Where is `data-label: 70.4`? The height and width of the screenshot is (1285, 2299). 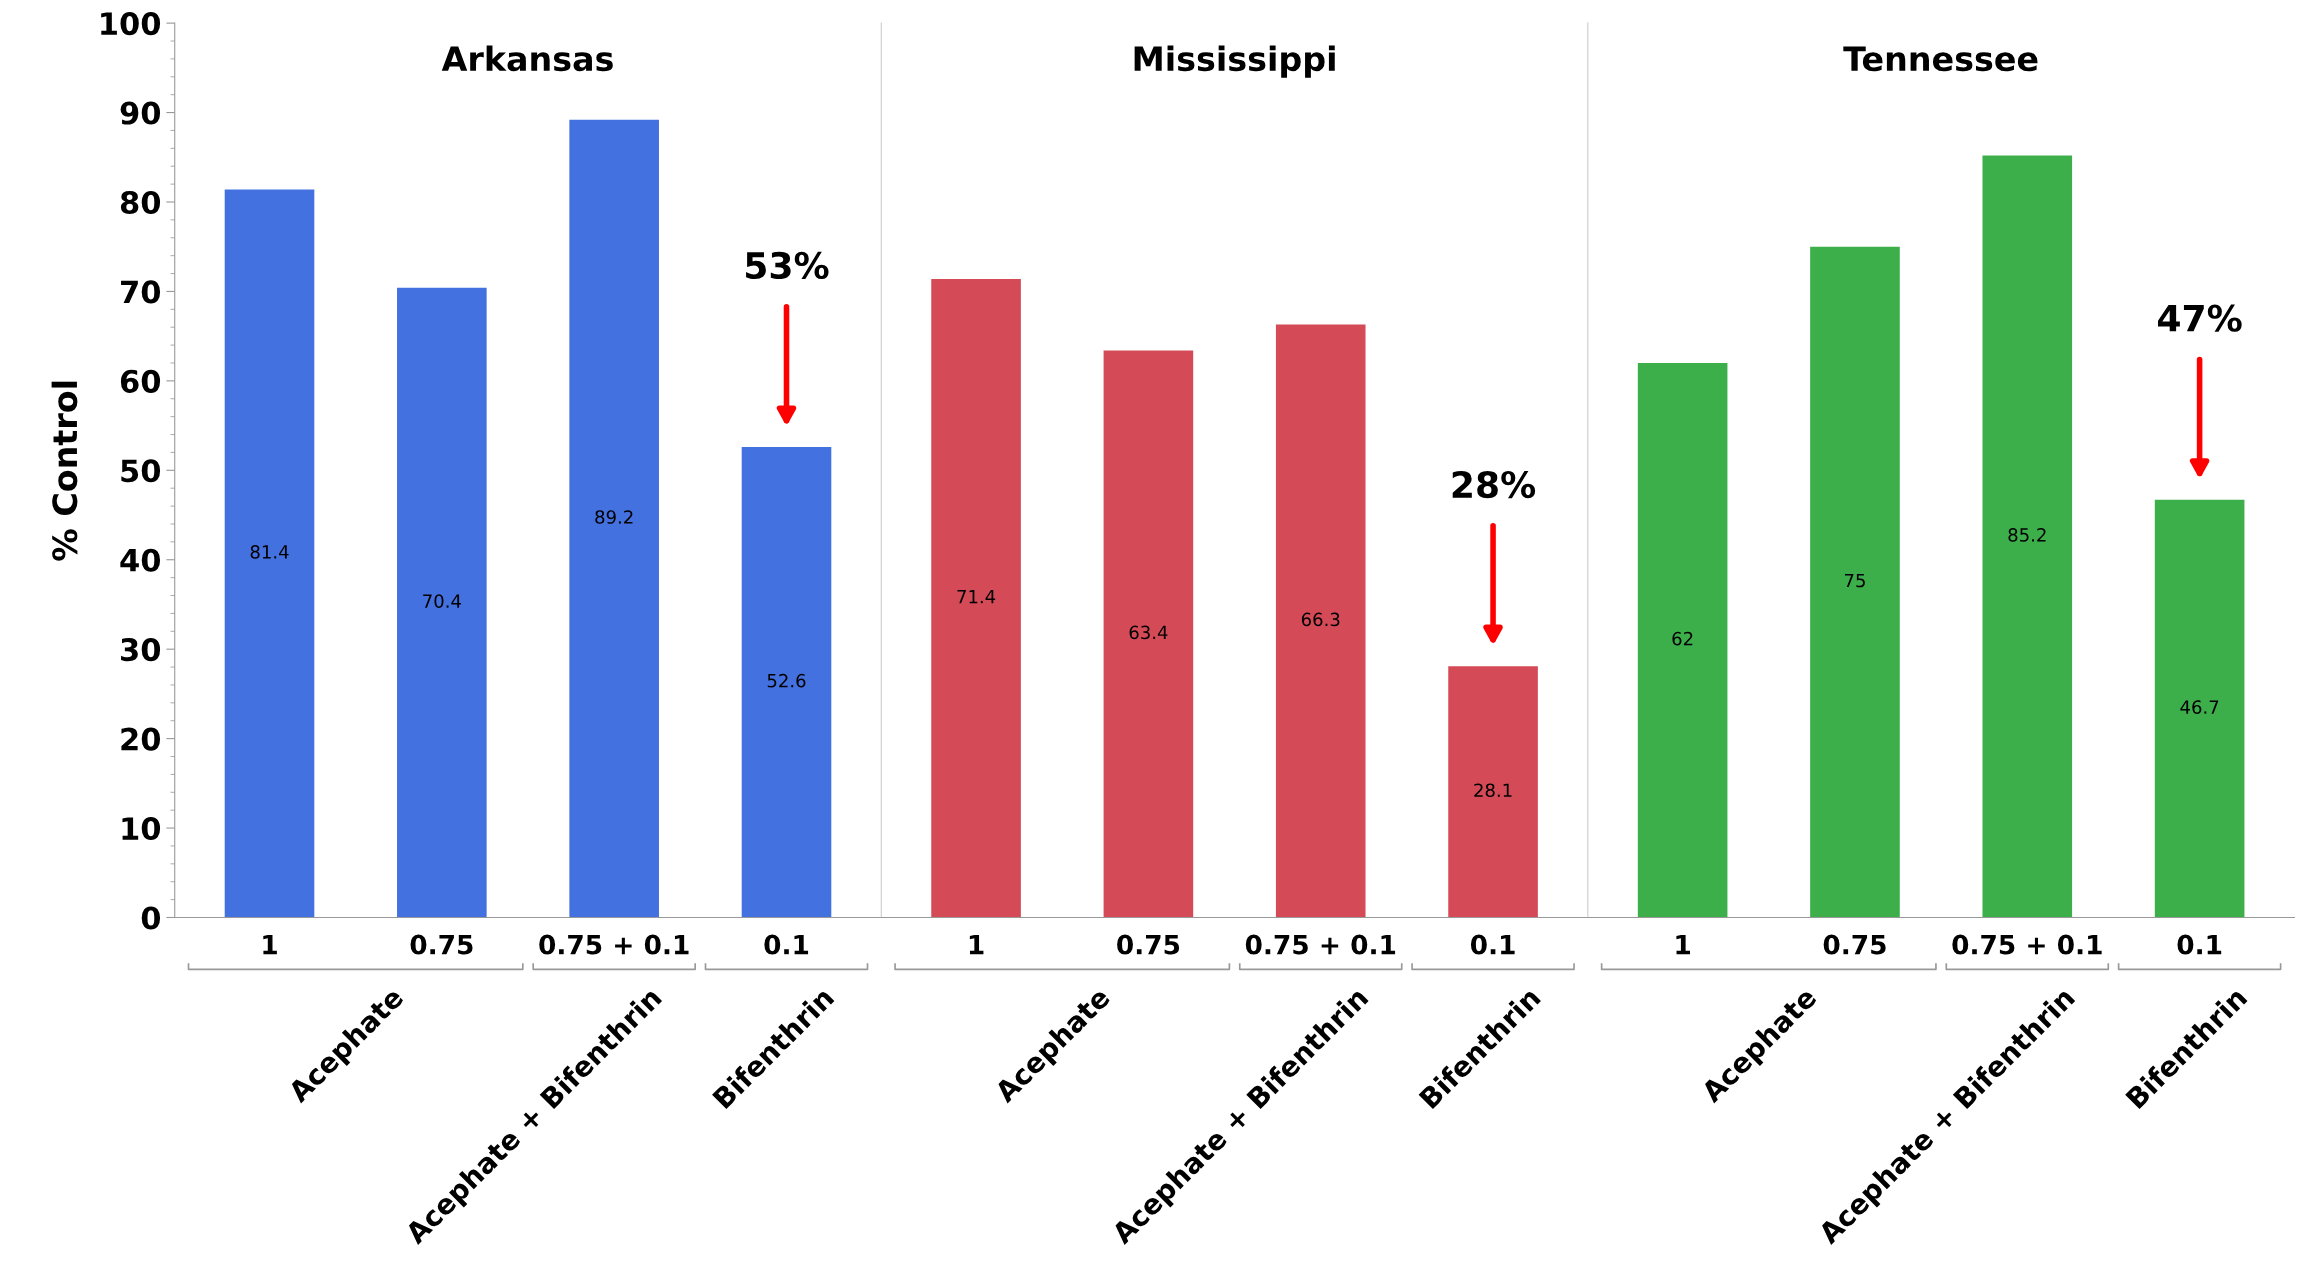
data-label: 70.4 is located at coordinates (442, 601).